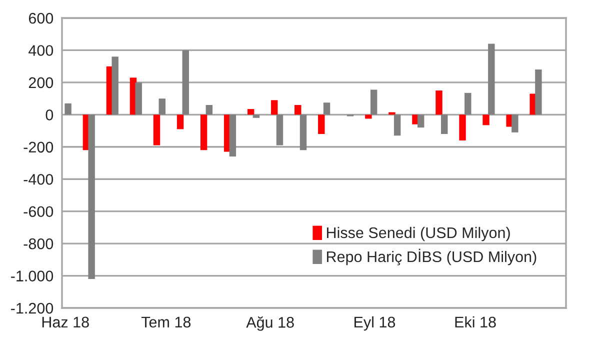 This screenshot has height=354, width=590. Describe the element at coordinates (32, 276) in the screenshot. I see `y-tick-label: -1.000` at that location.